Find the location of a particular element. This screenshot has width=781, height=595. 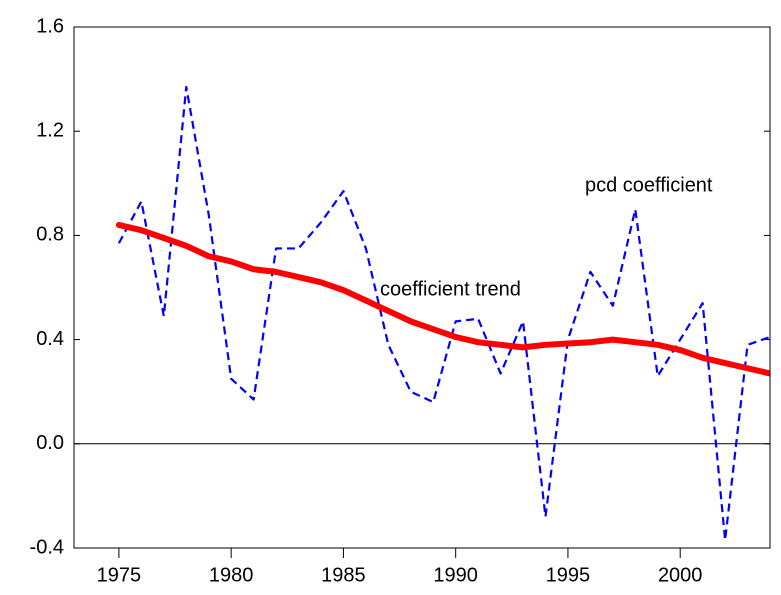

series-annotation: coefficient trend is located at coordinates (450, 289).